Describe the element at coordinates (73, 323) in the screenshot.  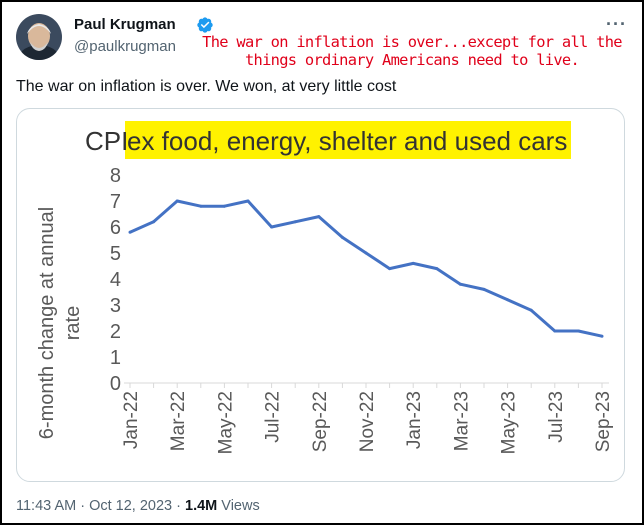
I see `y-axis-label-line2: rate` at that location.